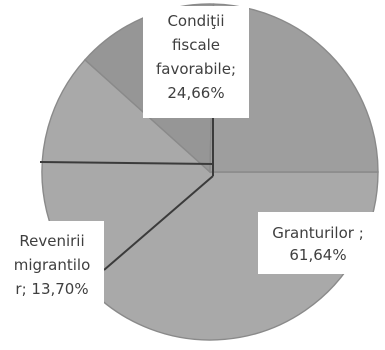 The width and height of the screenshot is (385, 350). I want to click on pie-label-conditii-fiscale-favorabile: Condiţii fiscale favorabile; 24,66%, so click(196, 62).